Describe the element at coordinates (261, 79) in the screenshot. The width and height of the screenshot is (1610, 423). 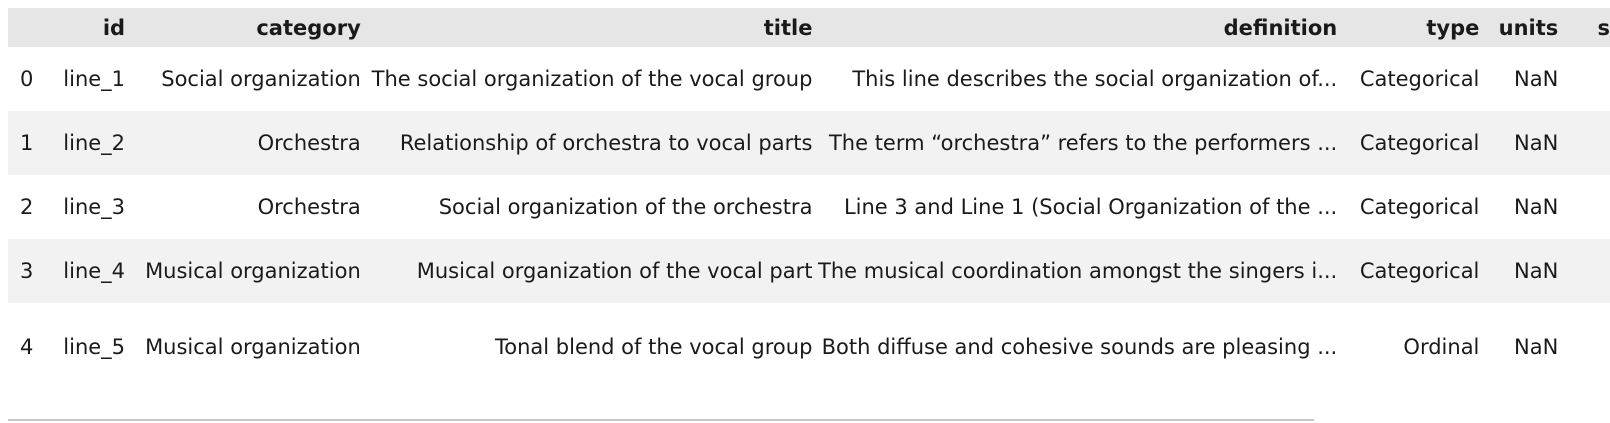
I see `cell-category: Social organization` at that location.